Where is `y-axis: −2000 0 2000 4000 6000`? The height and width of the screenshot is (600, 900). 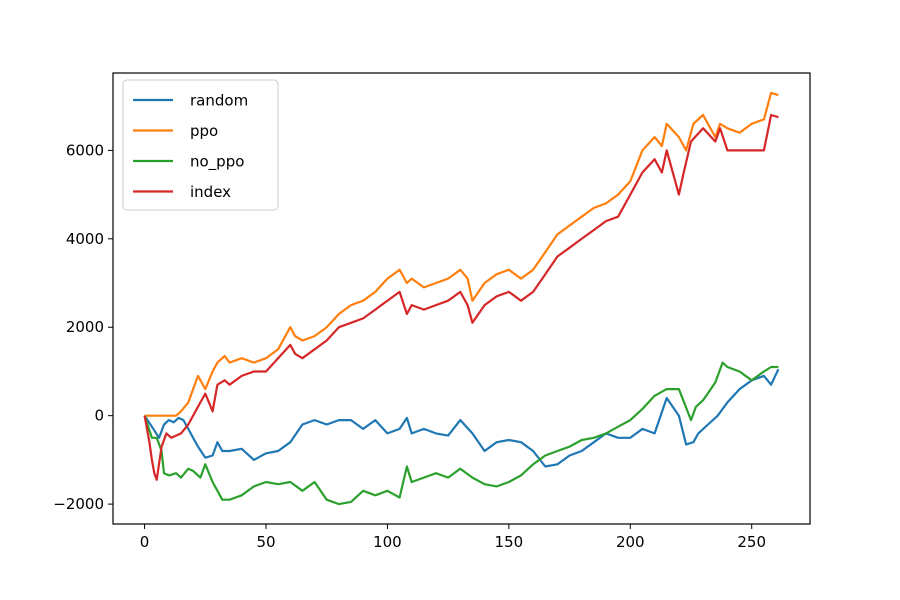 y-axis: −2000 0 2000 4000 6000 is located at coordinates (83, 327).